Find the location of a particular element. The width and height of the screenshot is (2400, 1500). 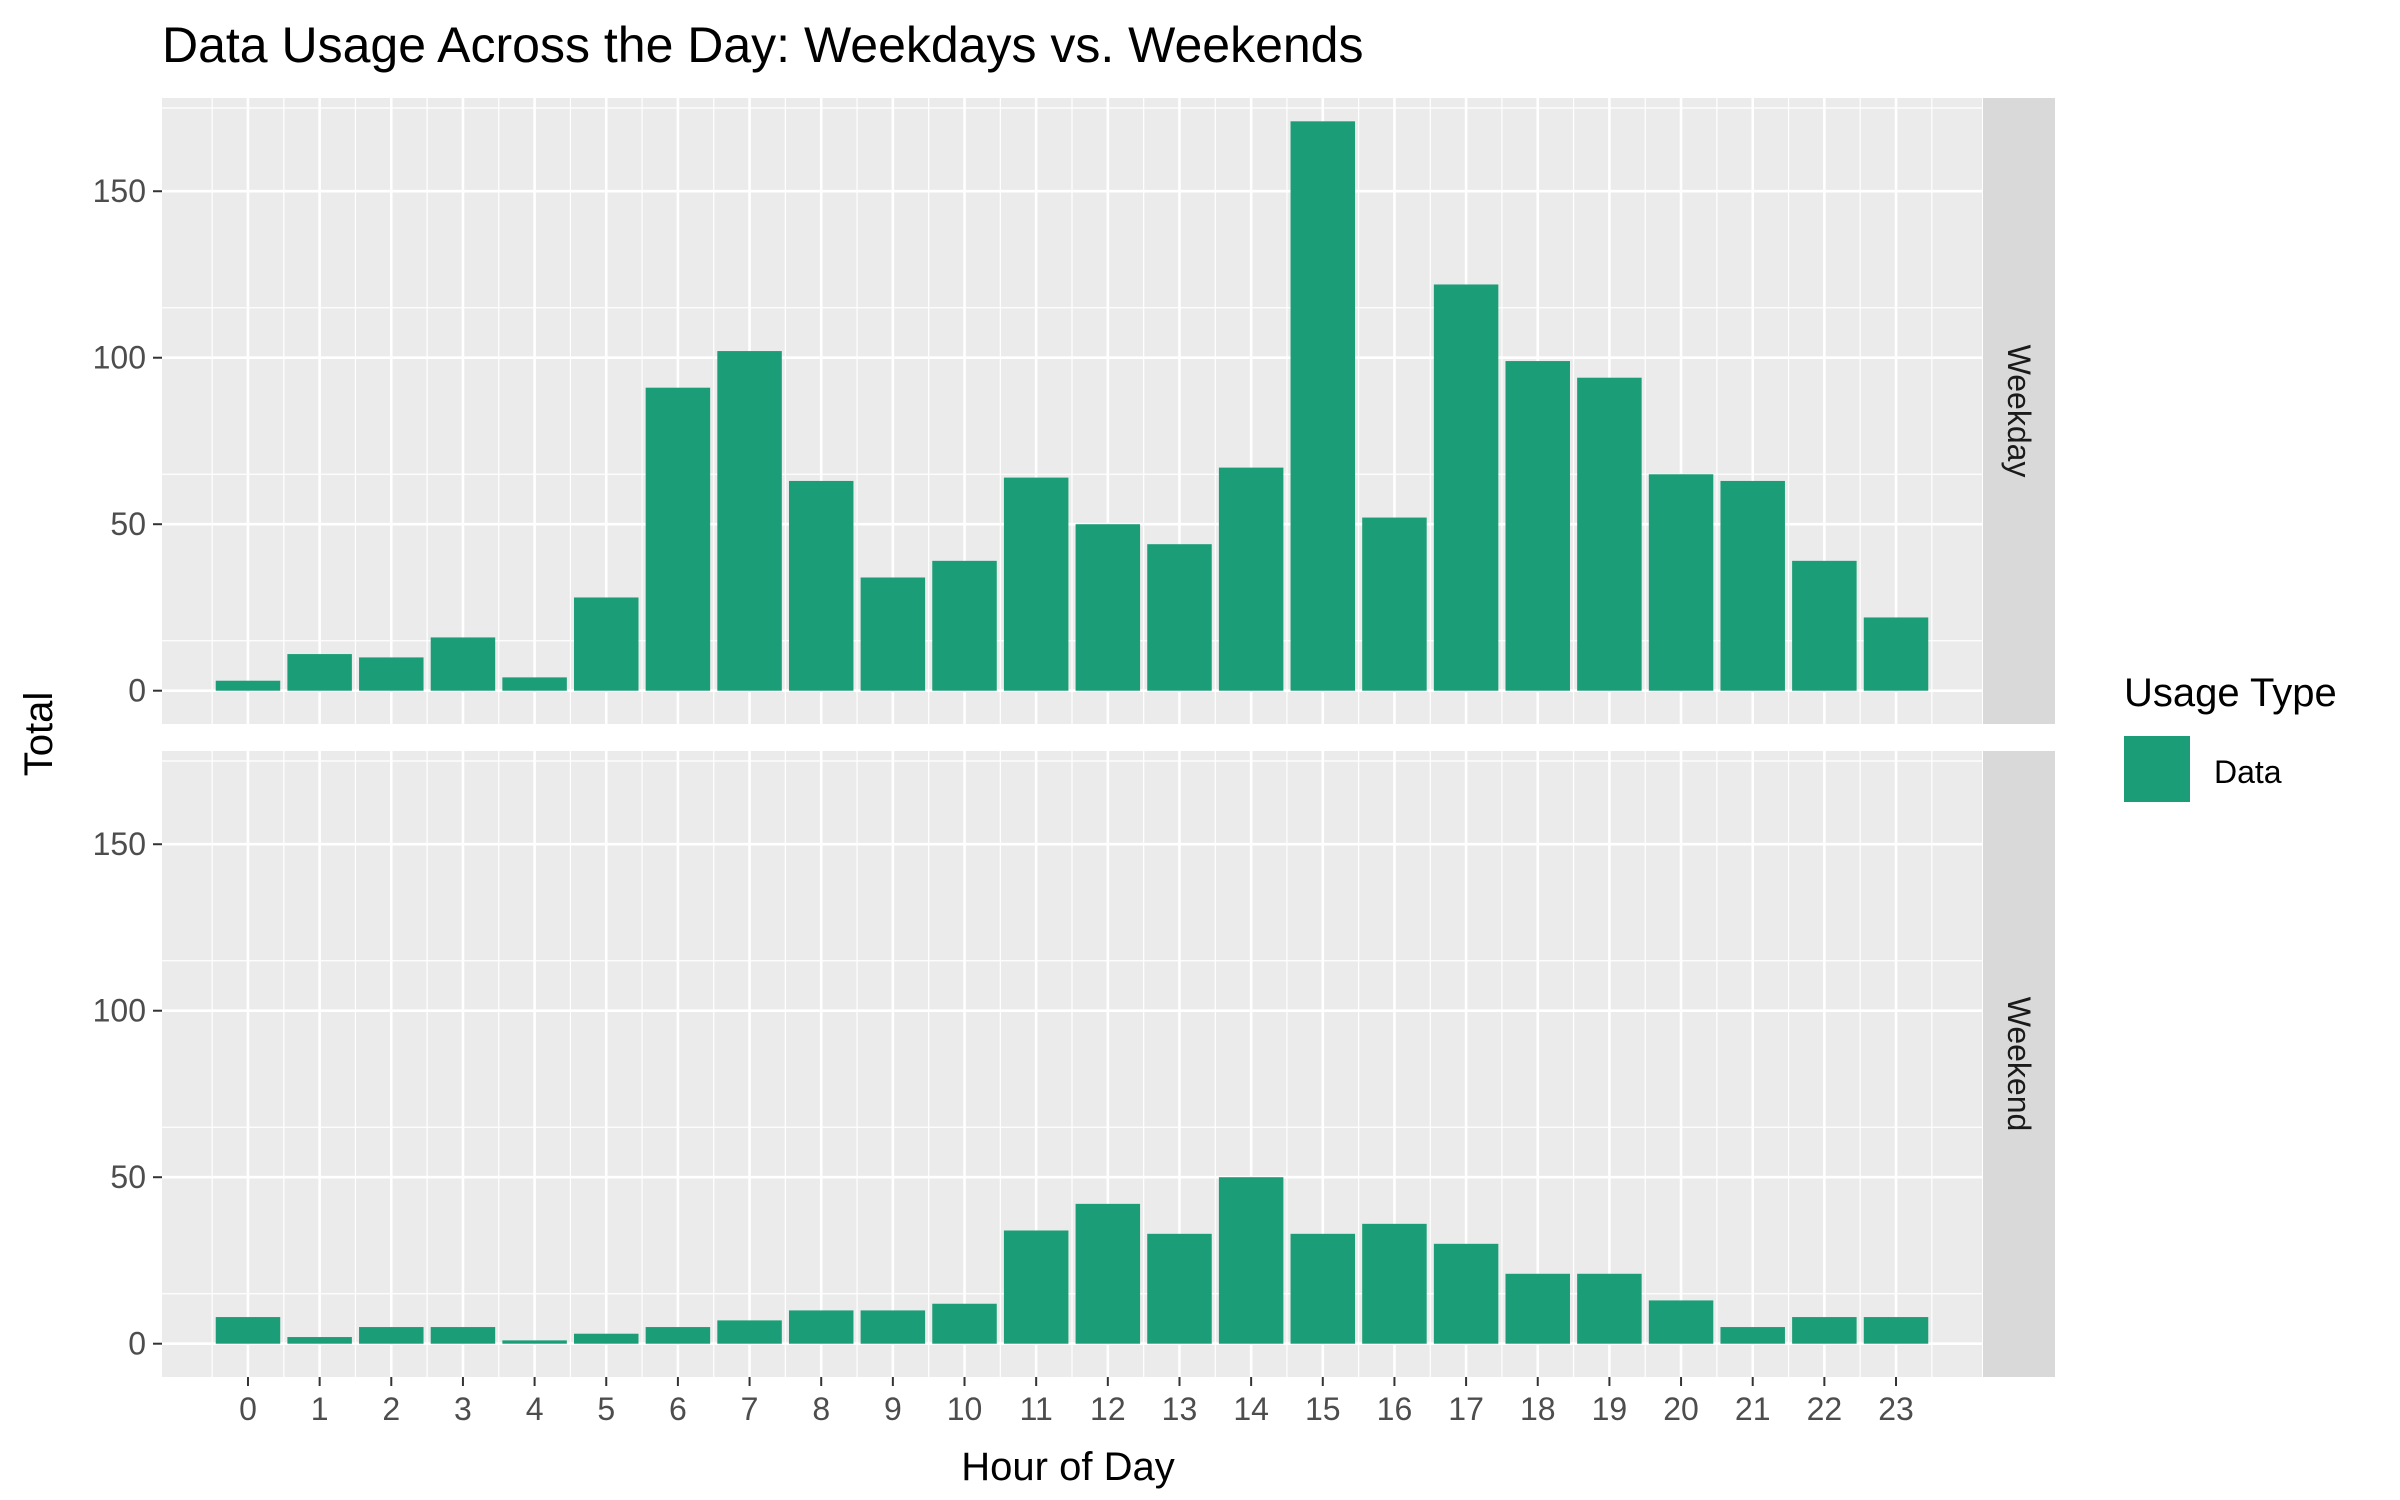

x-tick-label: 0 is located at coordinates (248, 1409).